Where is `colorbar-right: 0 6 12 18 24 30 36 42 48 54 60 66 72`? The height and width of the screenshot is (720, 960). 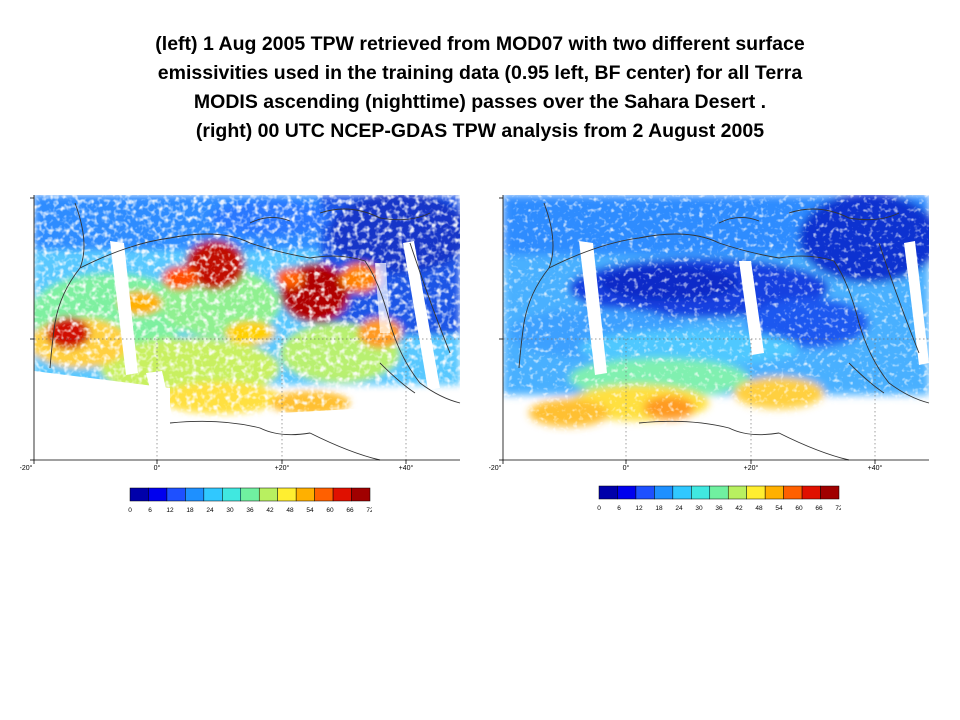 colorbar-right: 0 6 12 18 24 30 36 42 48 54 60 66 72 is located at coordinates (720, 499).